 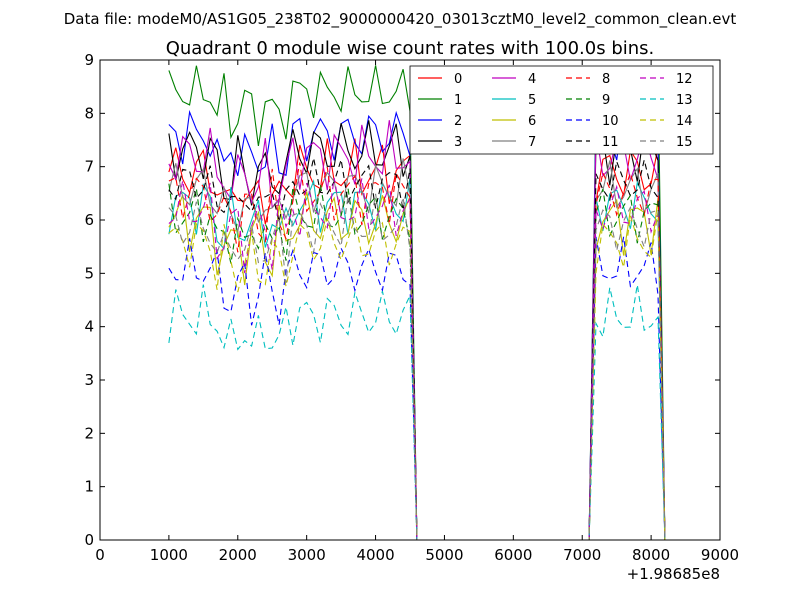 What do you see at coordinates (582, 555) in the screenshot?
I see `x-tick-label: 7000` at bounding box center [582, 555].